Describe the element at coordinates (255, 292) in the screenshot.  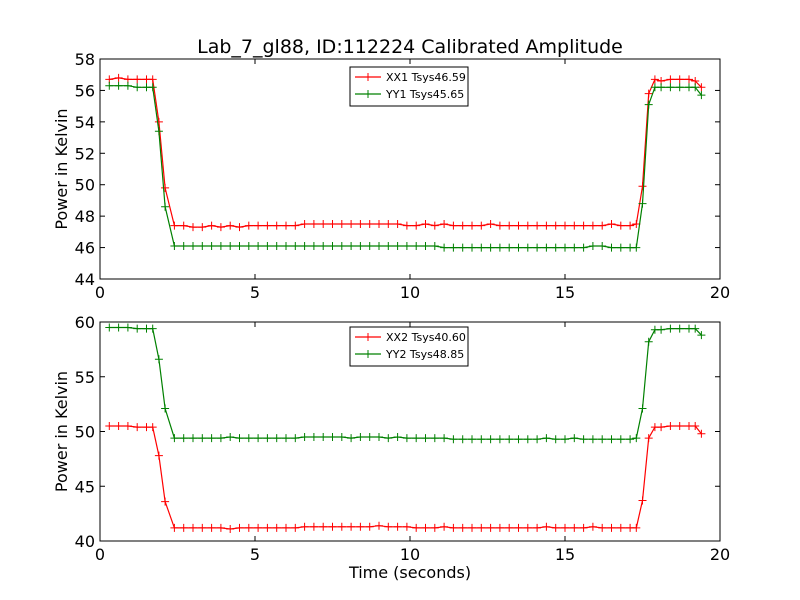
I see `x-tick-label: 5` at that location.